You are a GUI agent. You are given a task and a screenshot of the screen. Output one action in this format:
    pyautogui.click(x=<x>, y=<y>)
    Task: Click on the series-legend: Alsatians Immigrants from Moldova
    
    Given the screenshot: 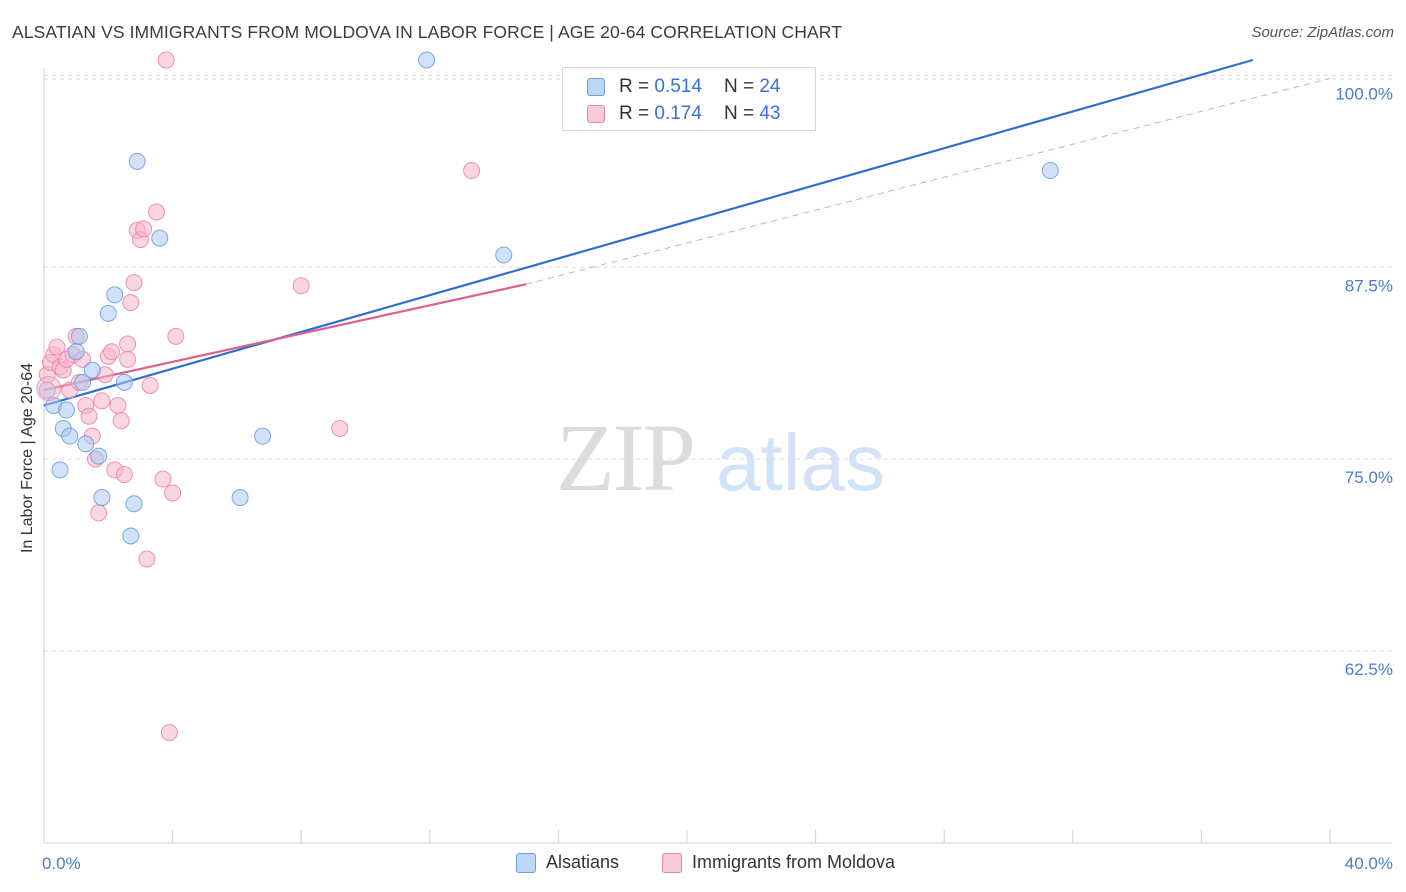 What is the action you would take?
    pyautogui.click(x=703, y=865)
    